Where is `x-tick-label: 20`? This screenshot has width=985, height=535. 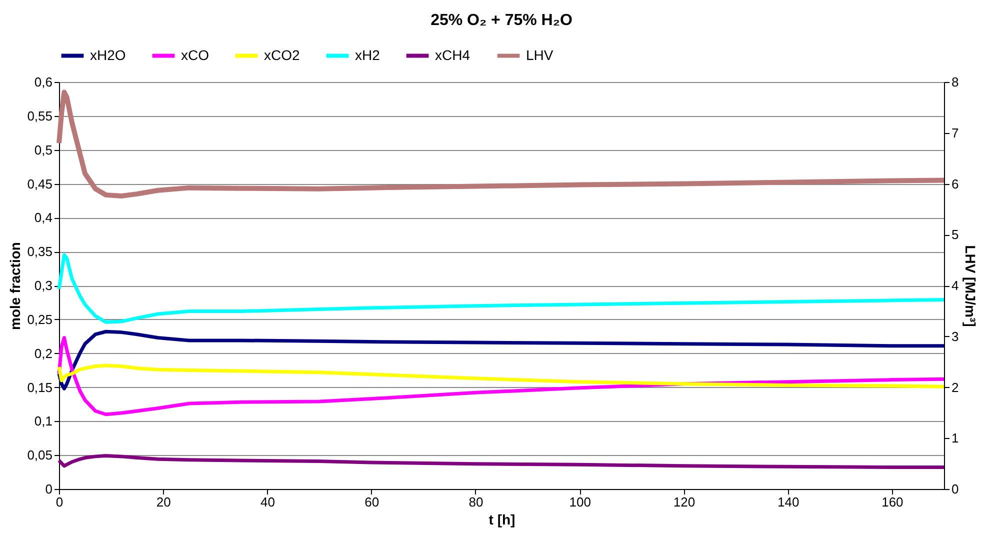 x-tick-label: 20 is located at coordinates (163, 502).